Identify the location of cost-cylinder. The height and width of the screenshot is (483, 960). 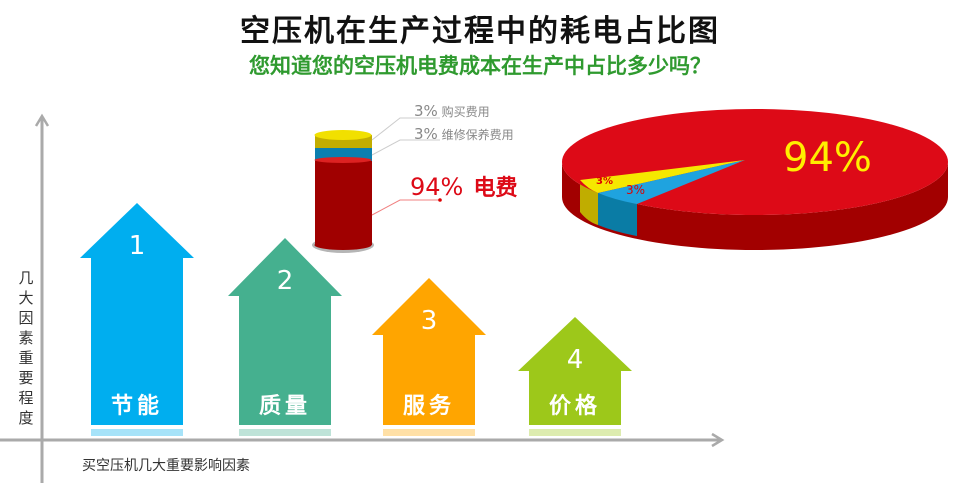
(377, 185).